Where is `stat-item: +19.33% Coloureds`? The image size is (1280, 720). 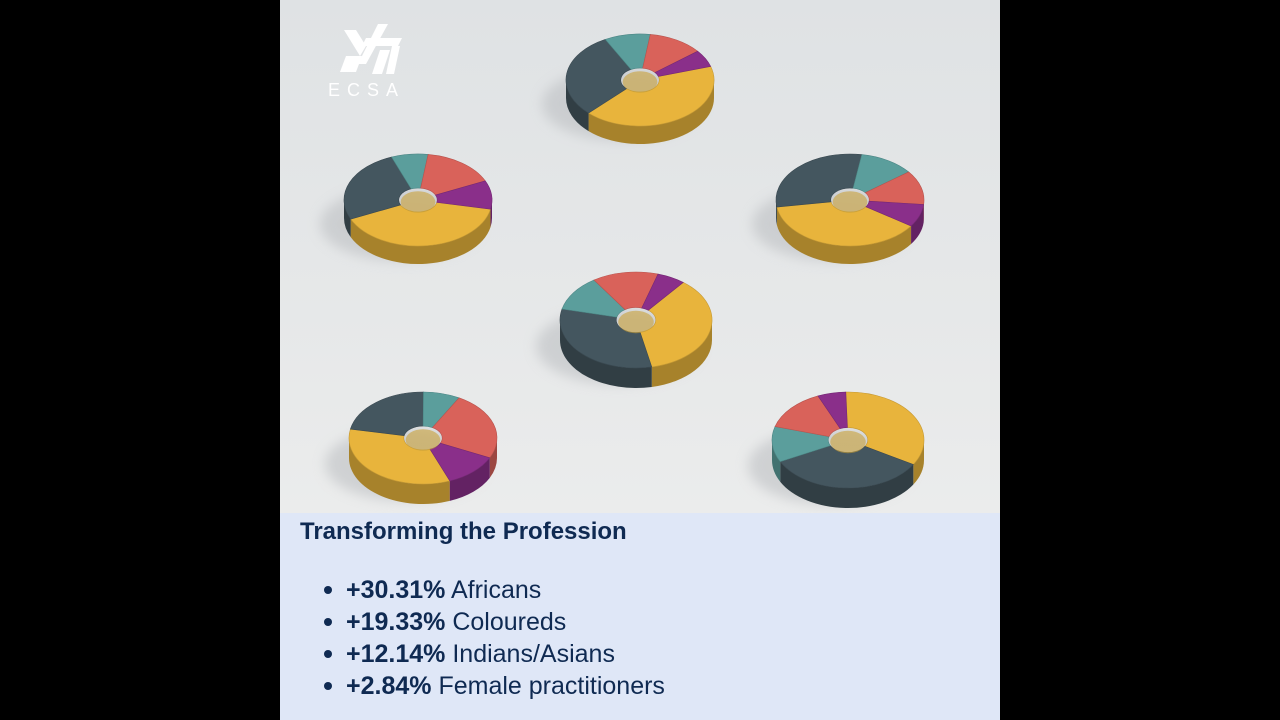 stat-item: +19.33% Coloureds is located at coordinates (494, 622).